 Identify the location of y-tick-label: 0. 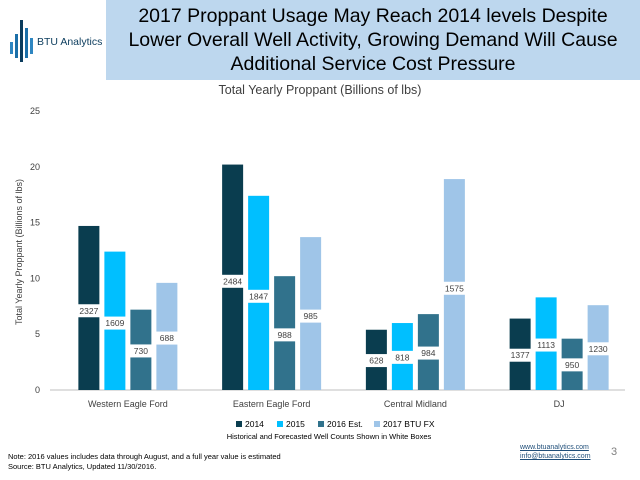
(37, 390).